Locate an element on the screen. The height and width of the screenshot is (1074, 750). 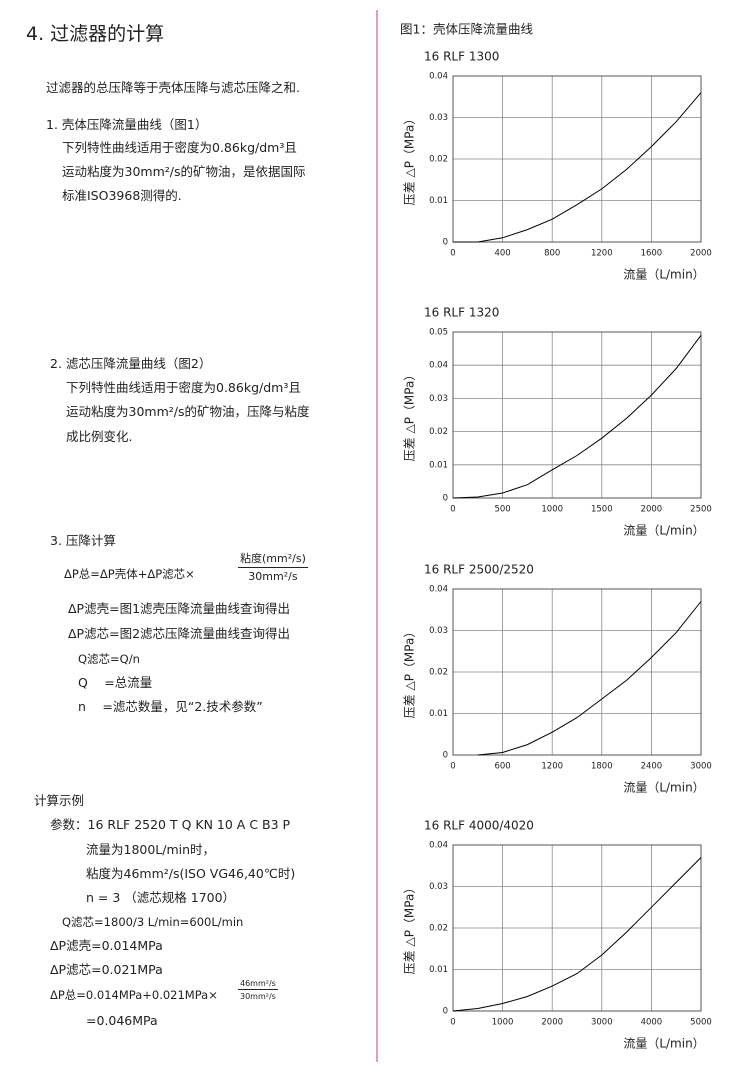
x-tick-label: 1800 is located at coordinates (602, 767).